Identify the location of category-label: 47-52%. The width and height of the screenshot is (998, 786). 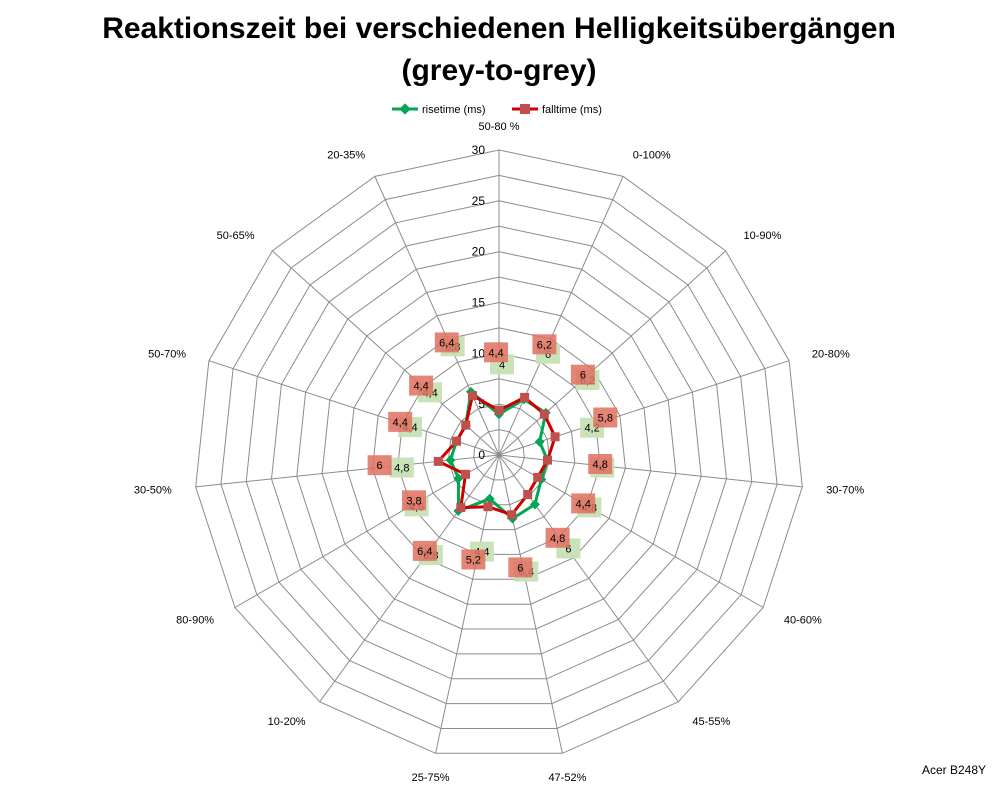
(567, 778).